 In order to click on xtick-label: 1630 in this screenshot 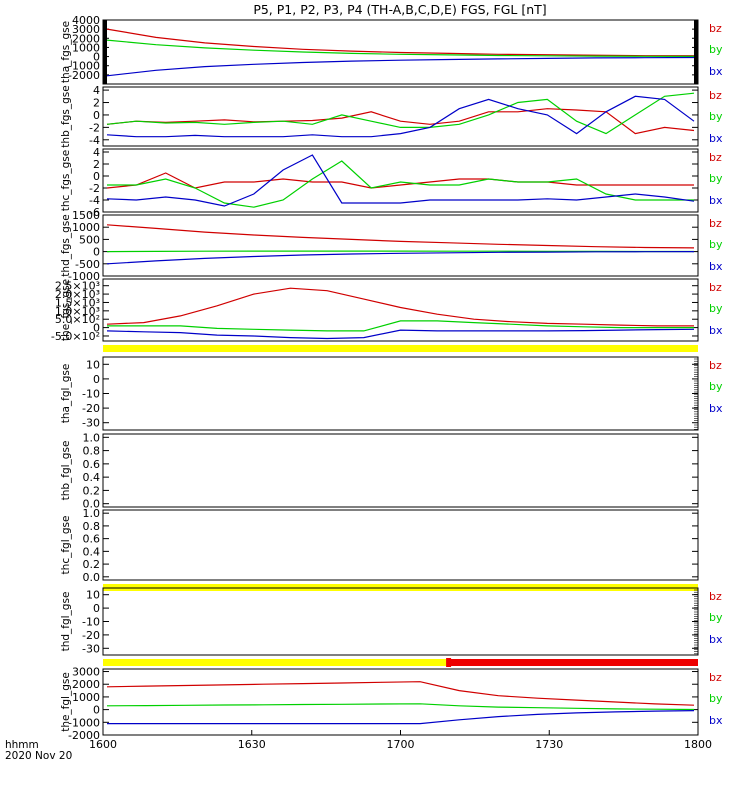, I will do `click(252, 744)`.